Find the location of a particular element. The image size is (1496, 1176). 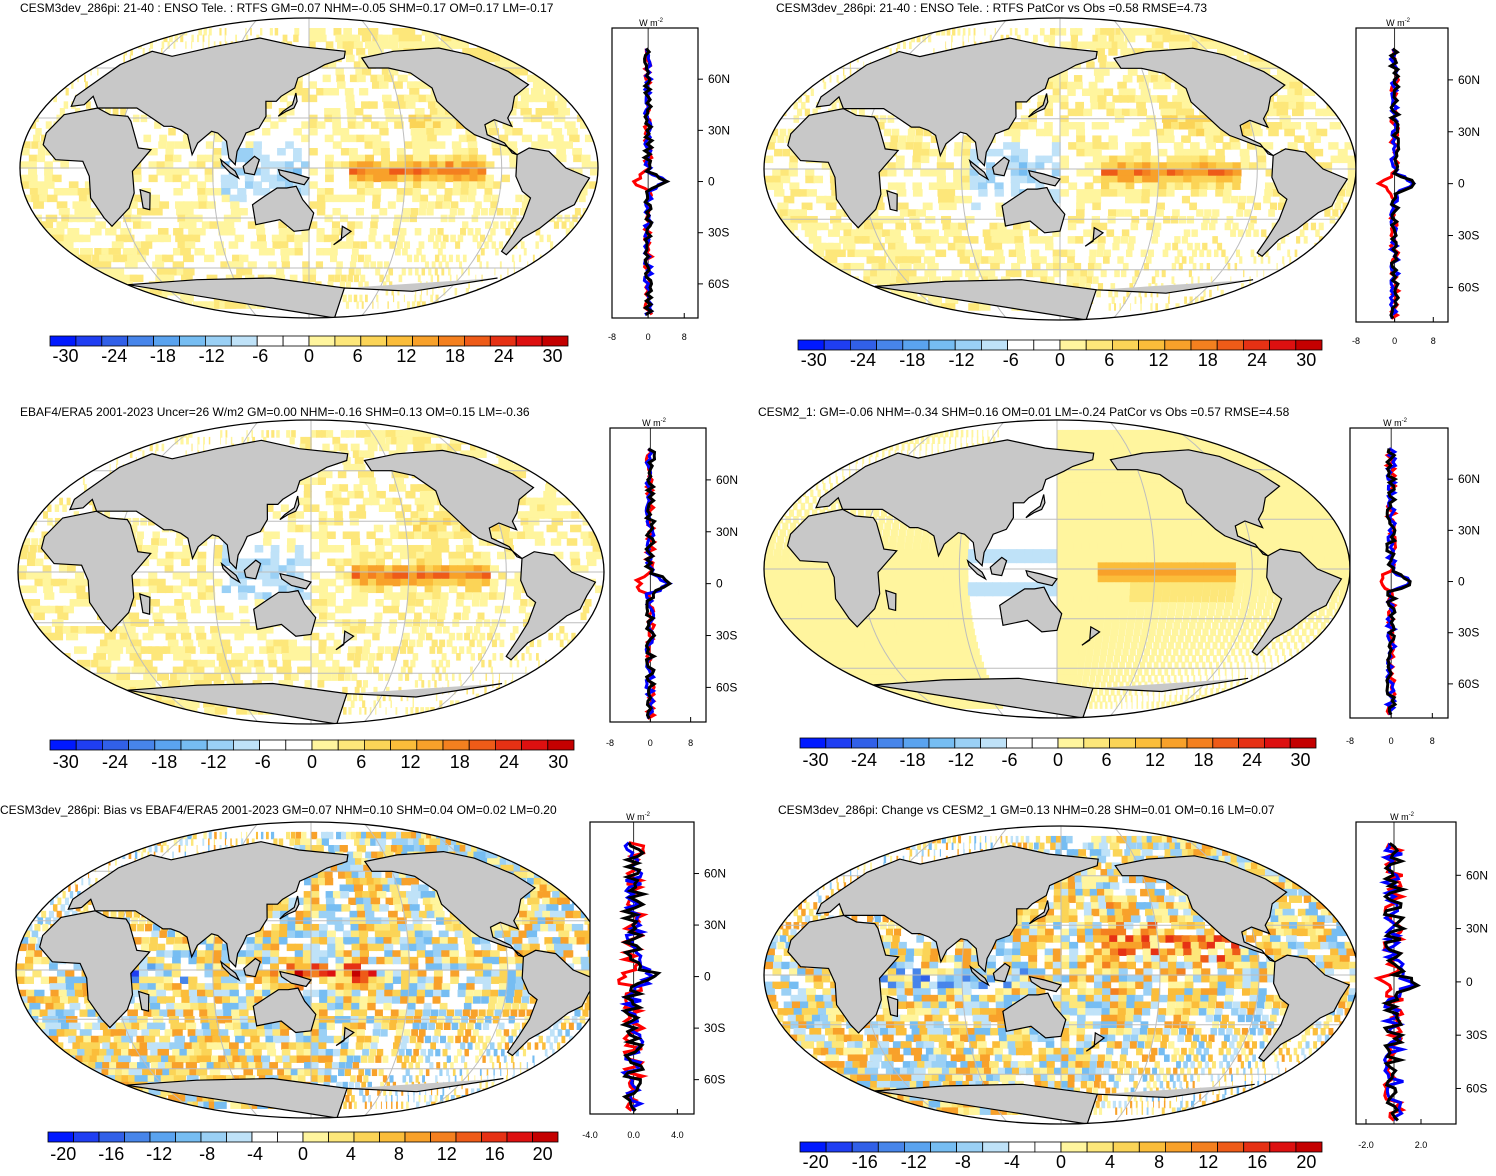

south-america-landmass is located at coordinates (1302, 202).